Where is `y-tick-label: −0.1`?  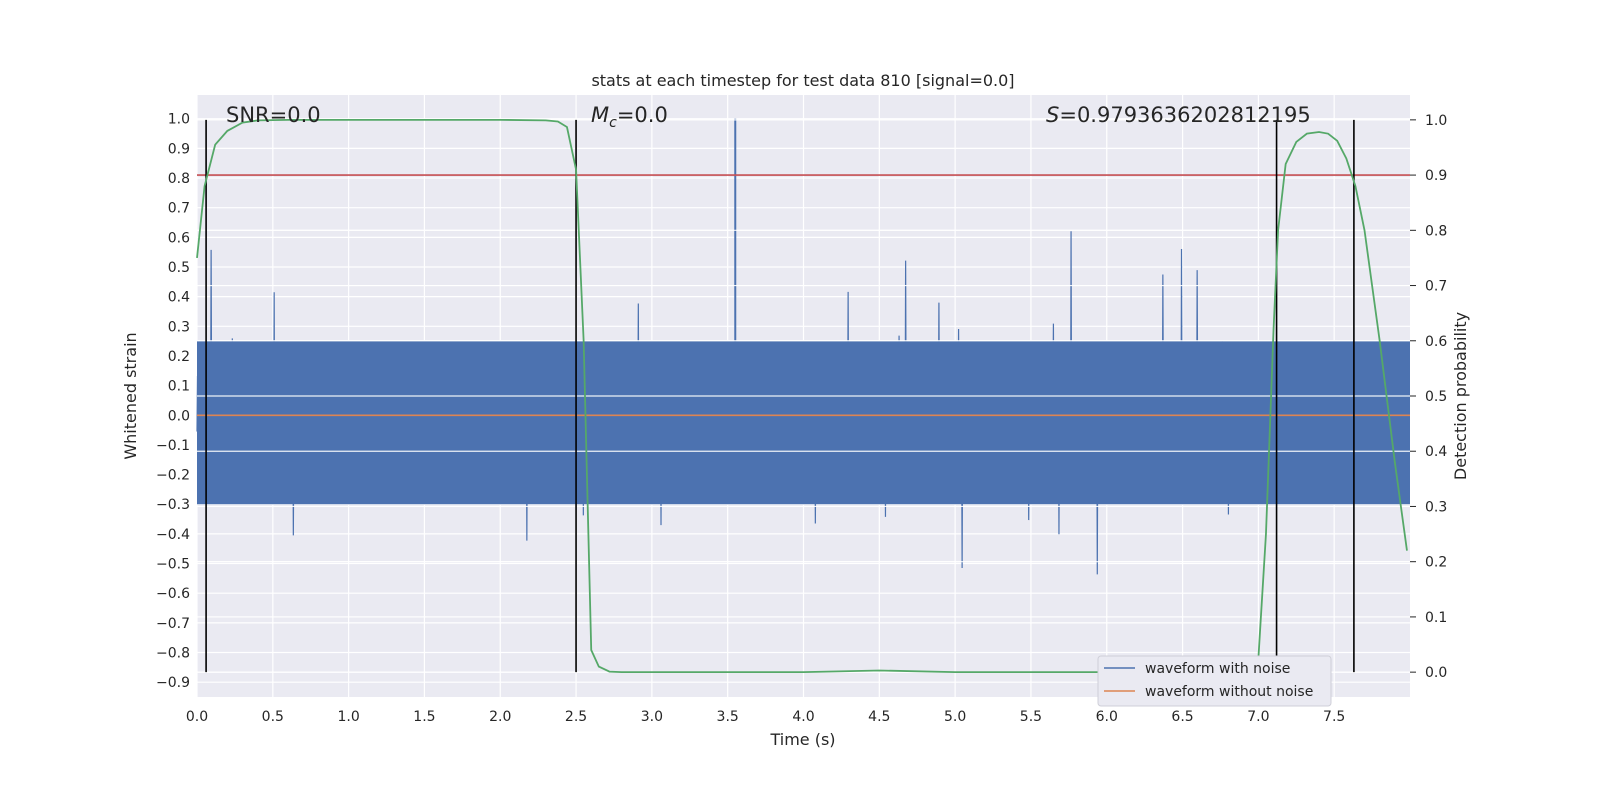 y-tick-label: −0.1 is located at coordinates (173, 446).